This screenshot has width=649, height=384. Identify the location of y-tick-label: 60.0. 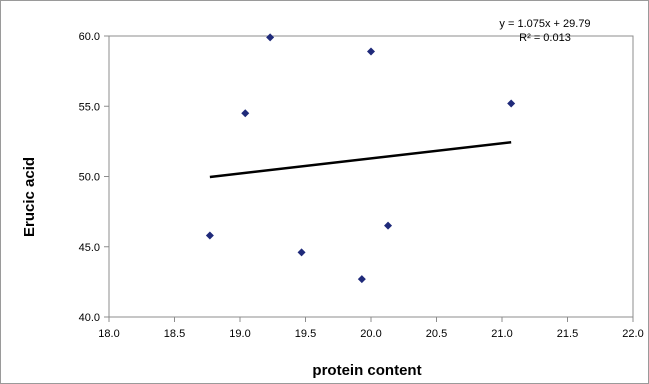
(89, 37).